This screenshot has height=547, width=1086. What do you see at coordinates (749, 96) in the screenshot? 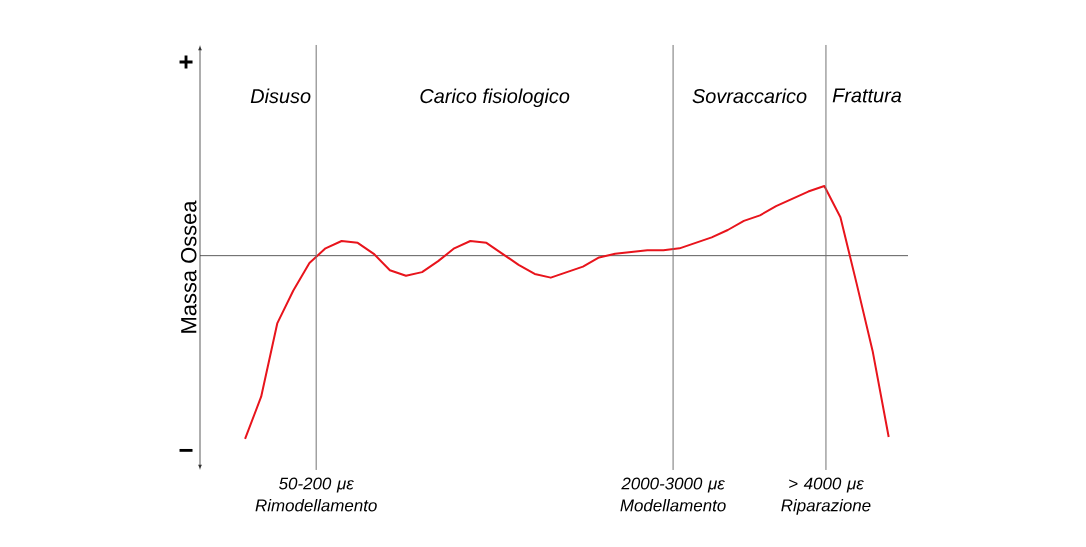
I see `text: Sovraccarico` at bounding box center [749, 96].